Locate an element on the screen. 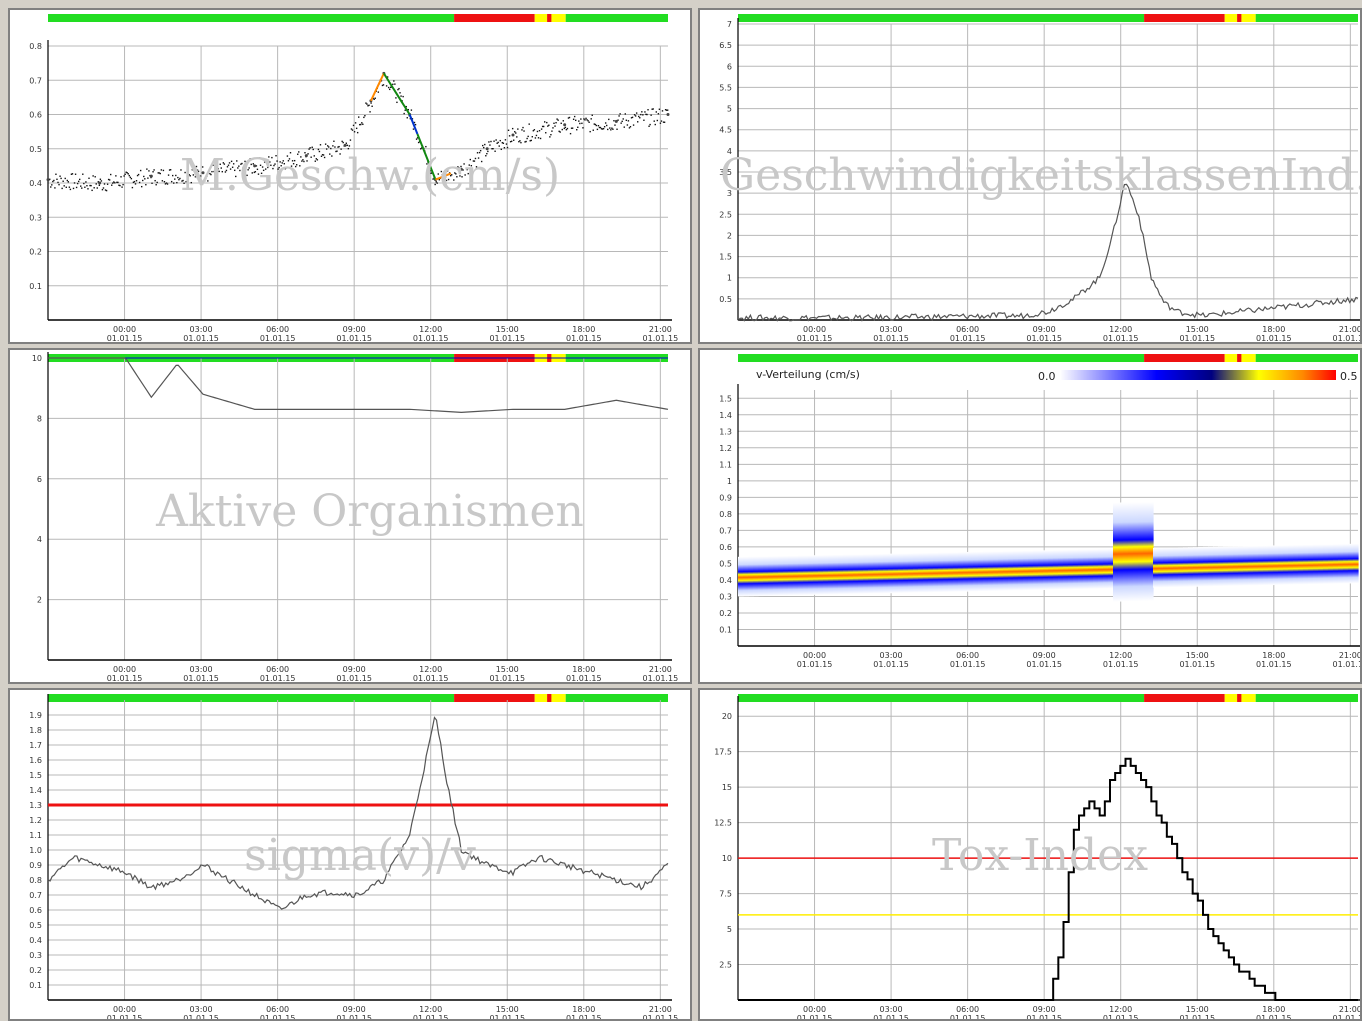  y-tick-label: 0.4 is located at coordinates (725, 580).